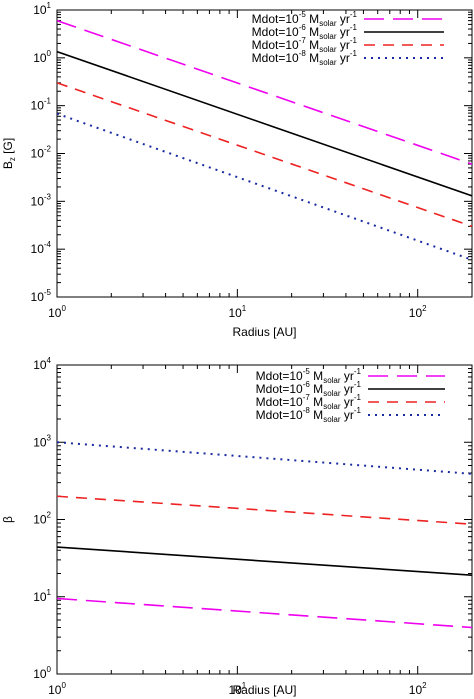  I want to click on y-tick-label: 10⁻³, so click(41, 200).